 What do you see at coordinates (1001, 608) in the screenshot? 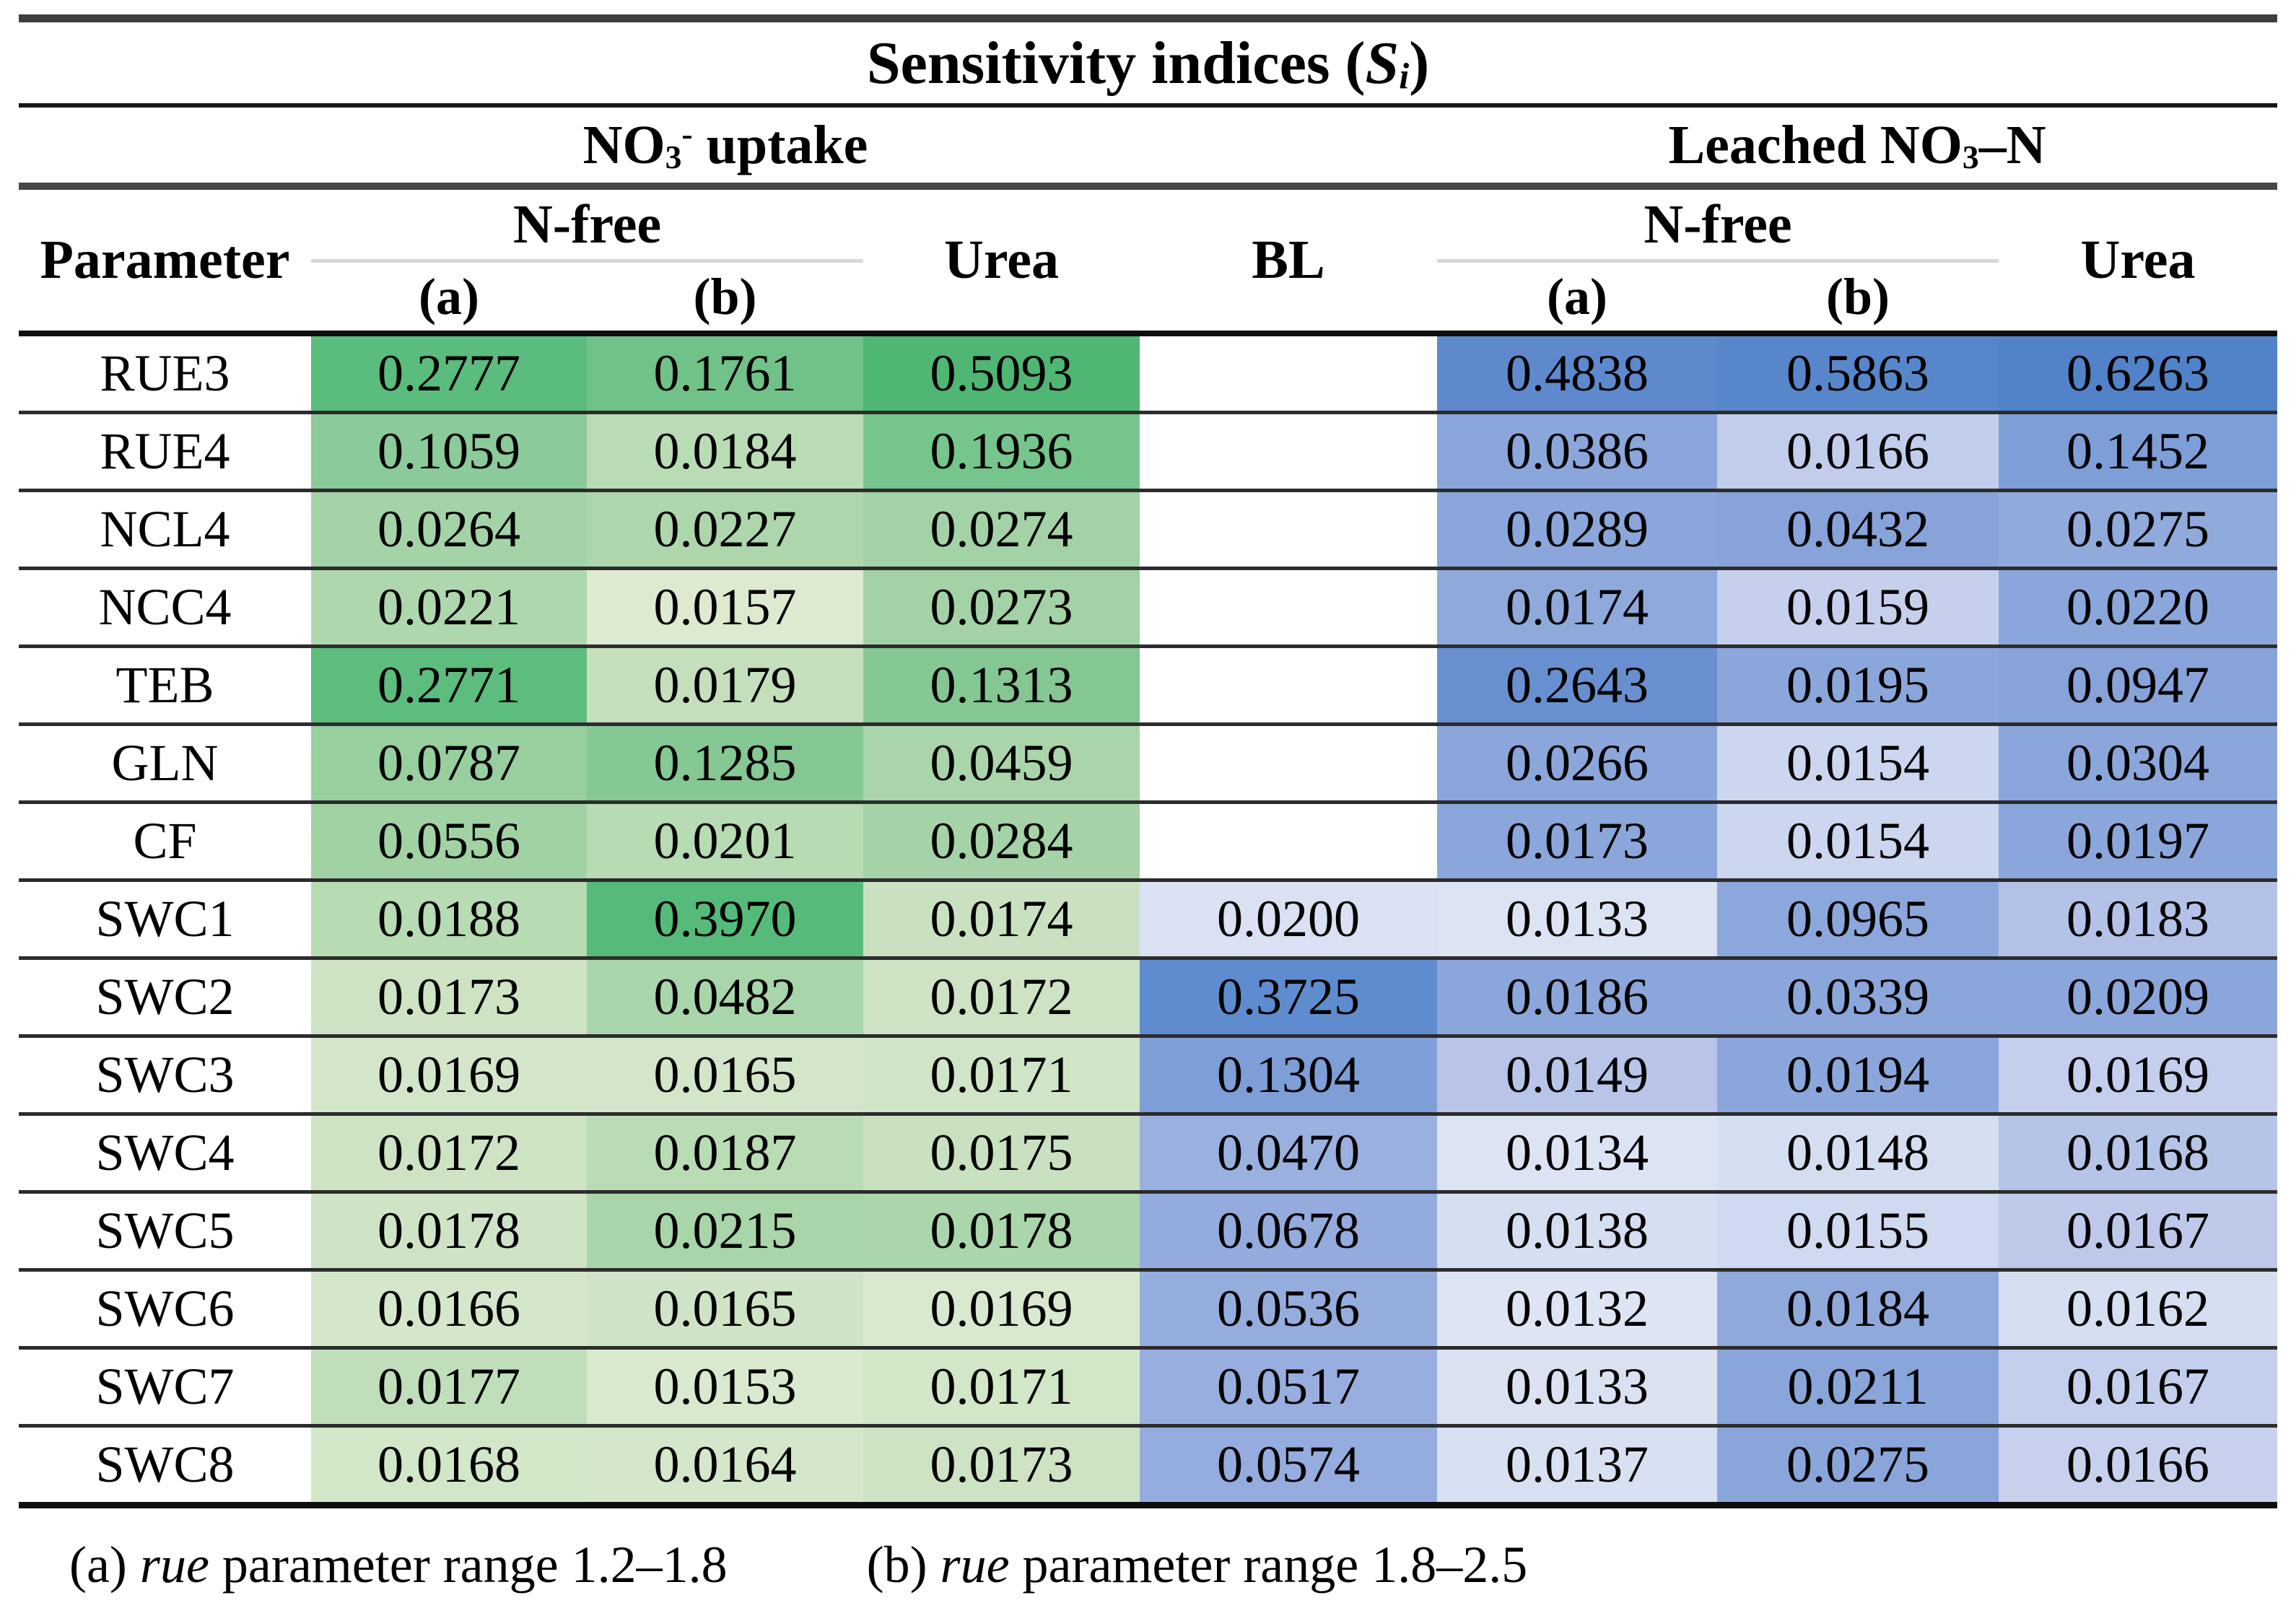
I see `value-cell: 0.0273` at bounding box center [1001, 608].